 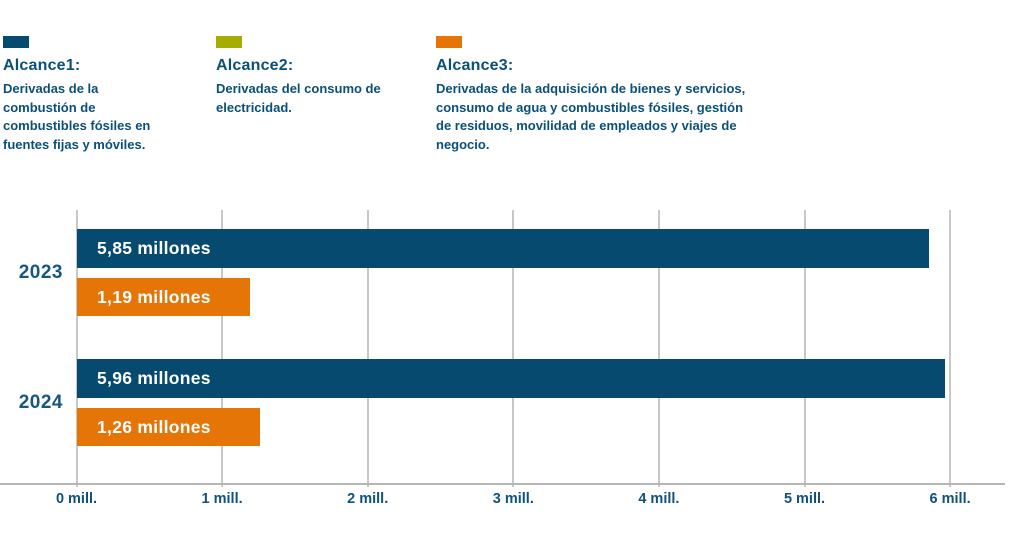 What do you see at coordinates (229, 42) in the screenshot?
I see `alcance2-color-swatch` at bounding box center [229, 42].